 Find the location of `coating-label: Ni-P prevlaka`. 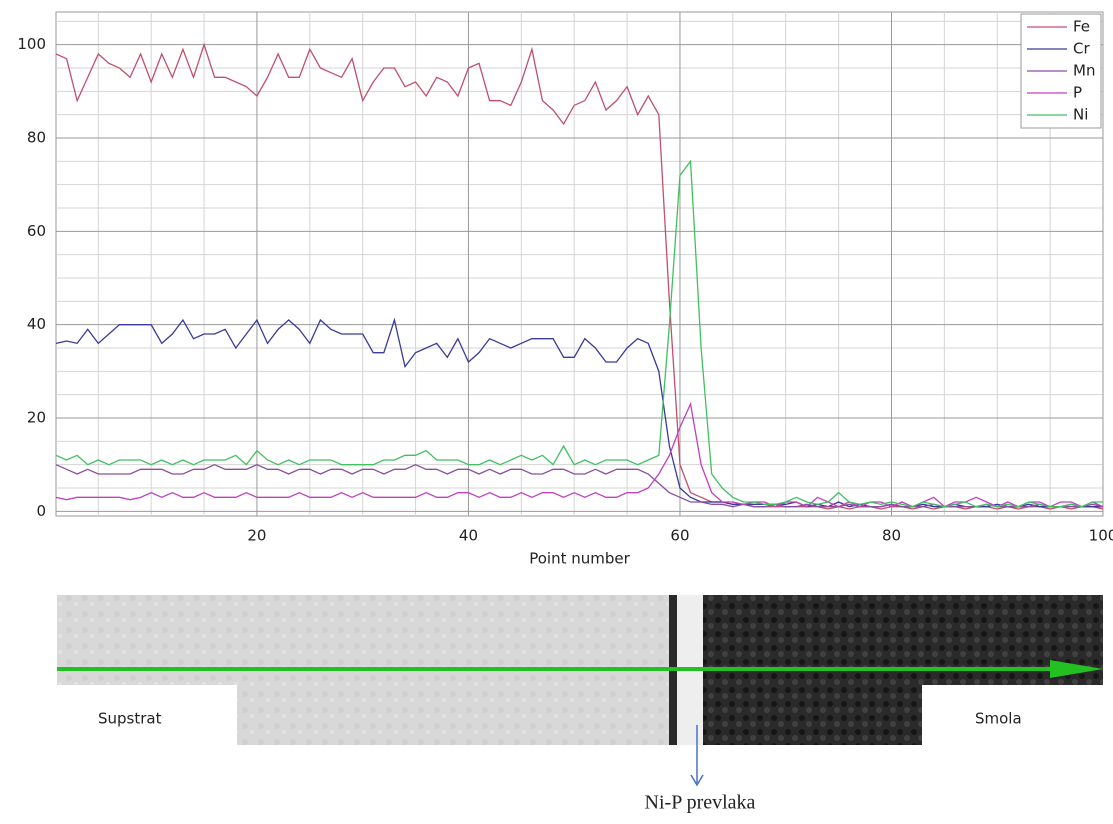

coating-label: Ni-P prevlaka is located at coordinates (700, 803).